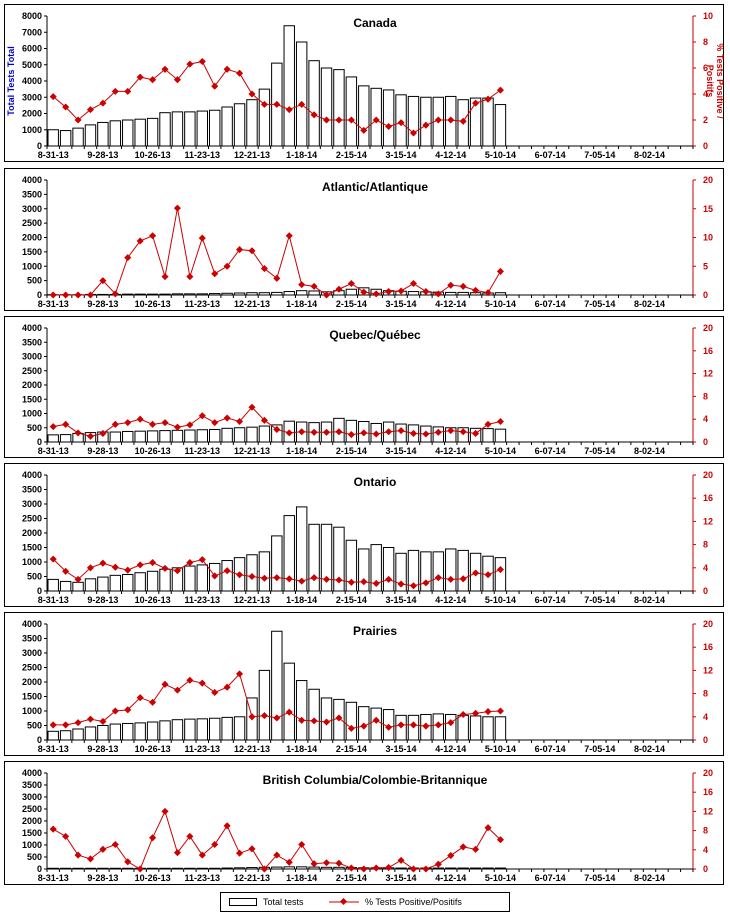  I want to click on right-tick-label: 10, so click(708, 238).